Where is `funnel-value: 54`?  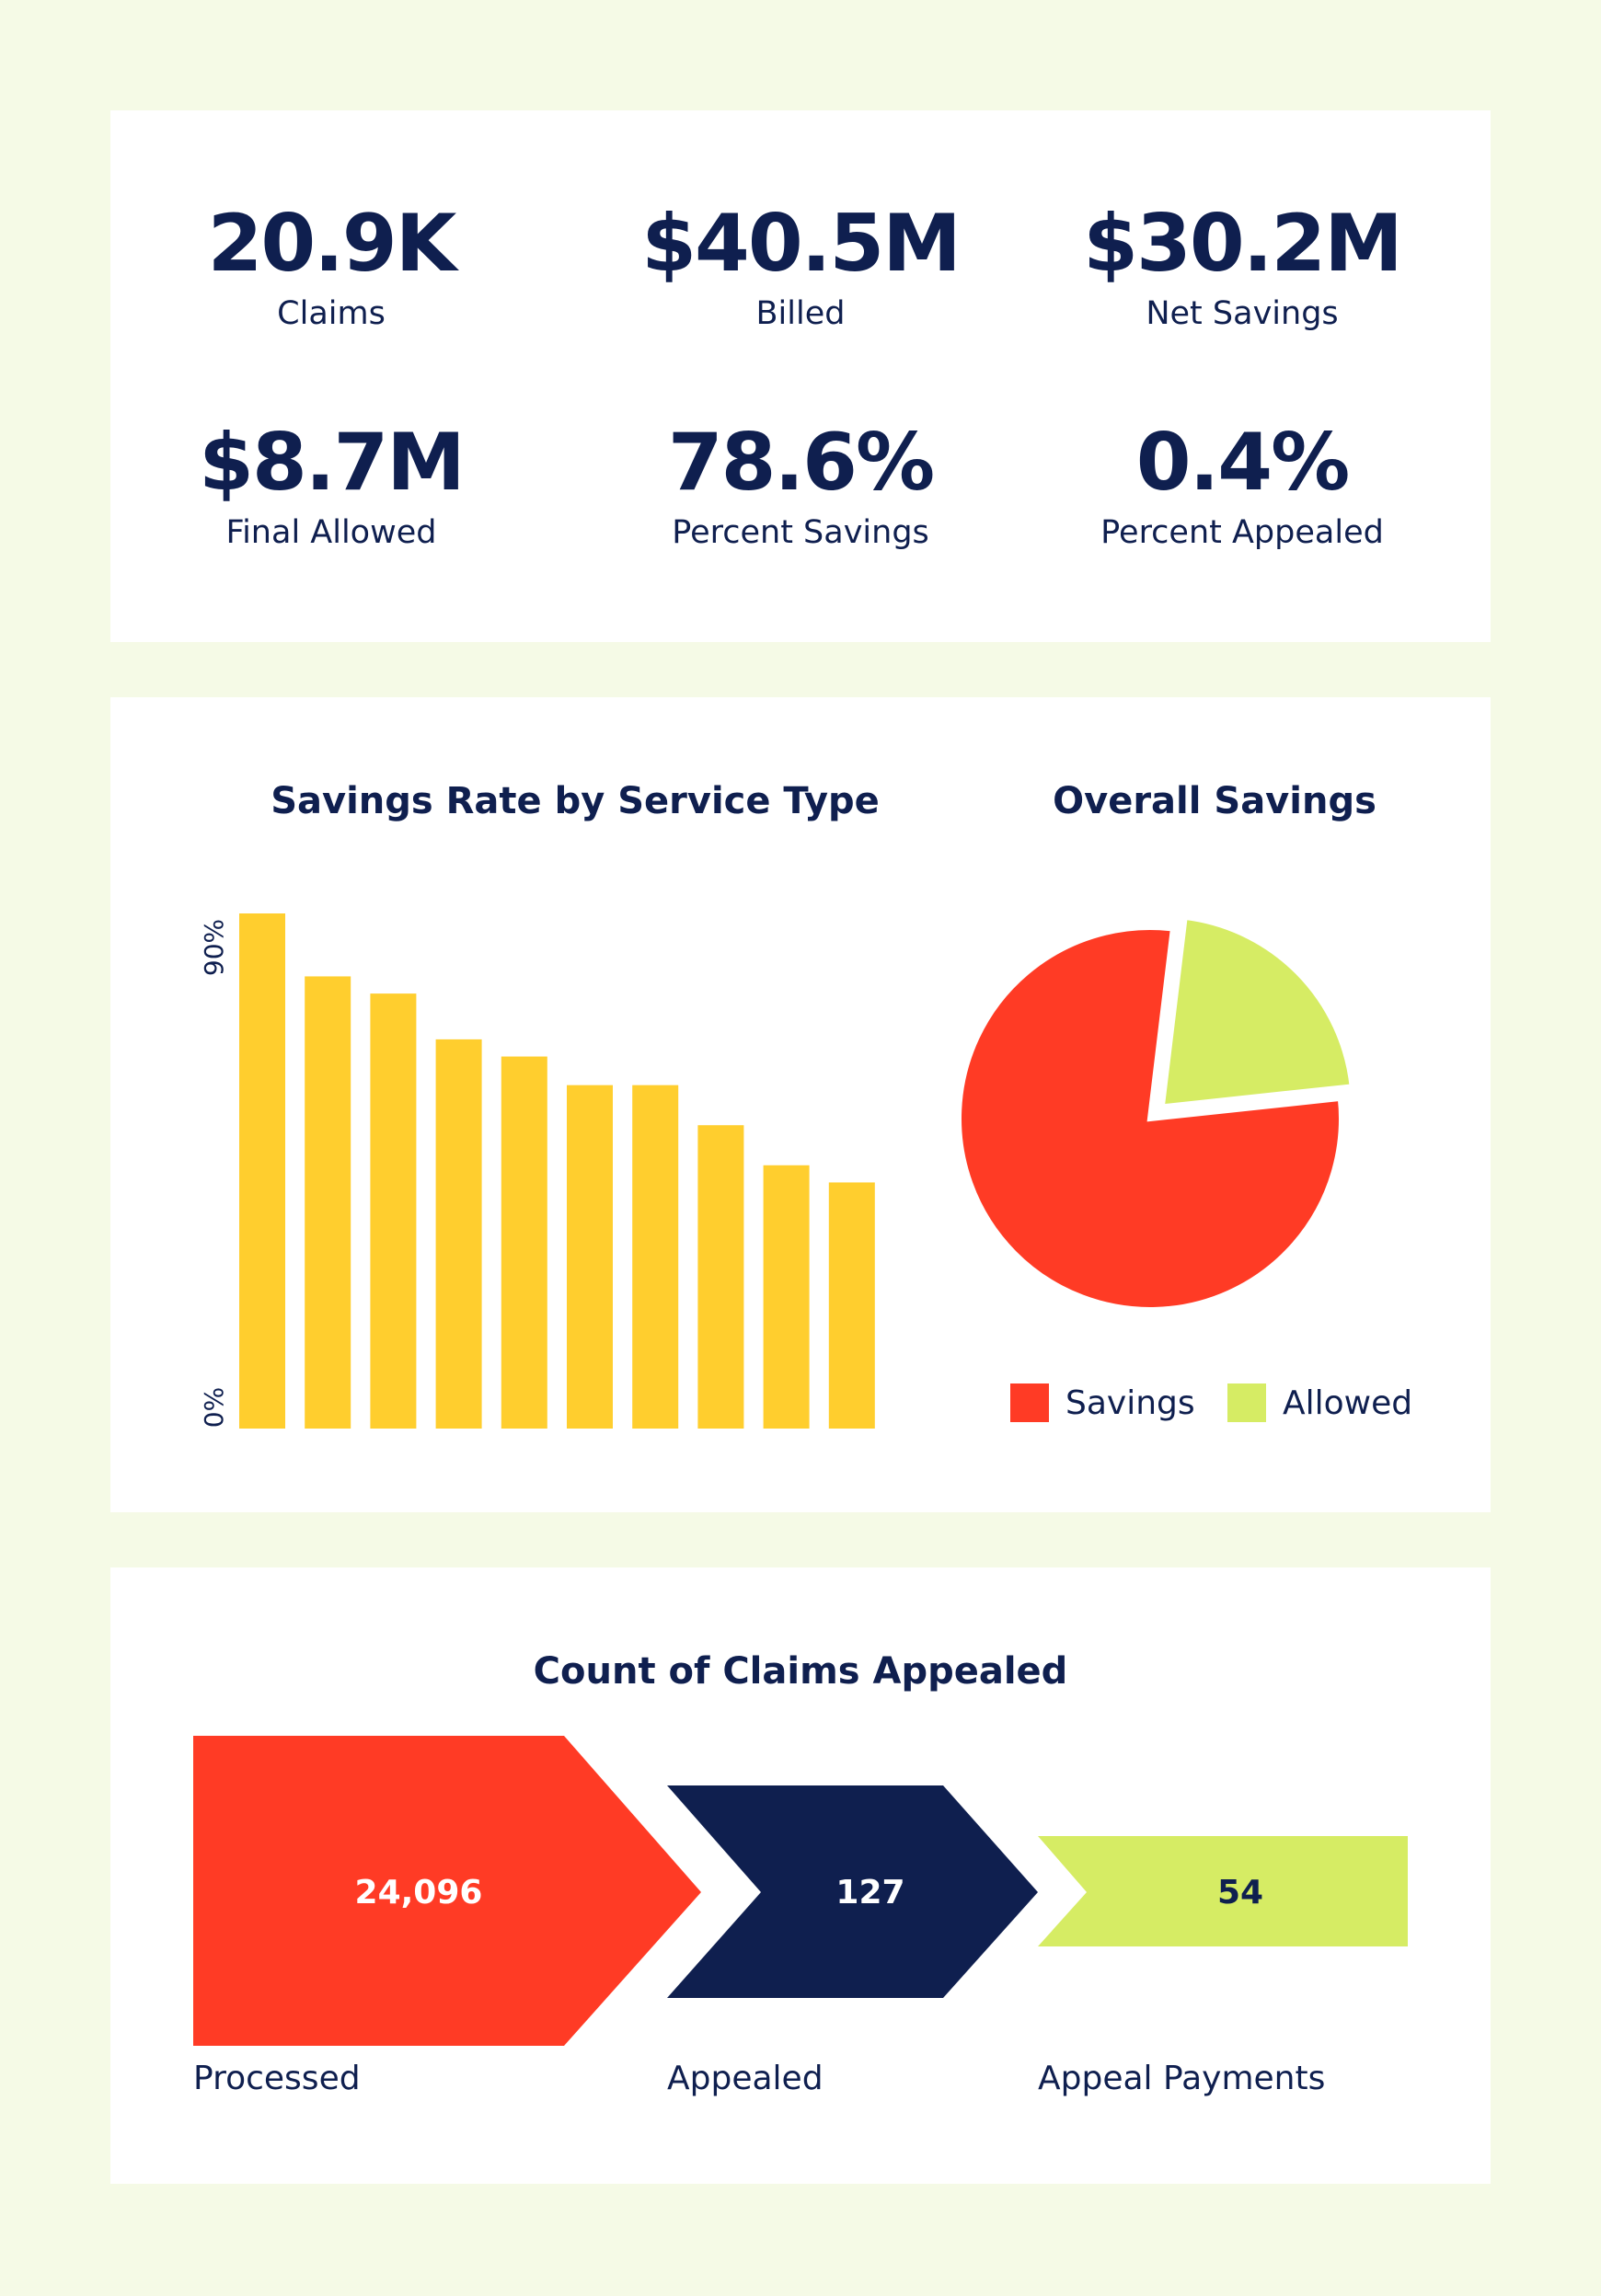 funnel-value: 54 is located at coordinates (1240, 1892).